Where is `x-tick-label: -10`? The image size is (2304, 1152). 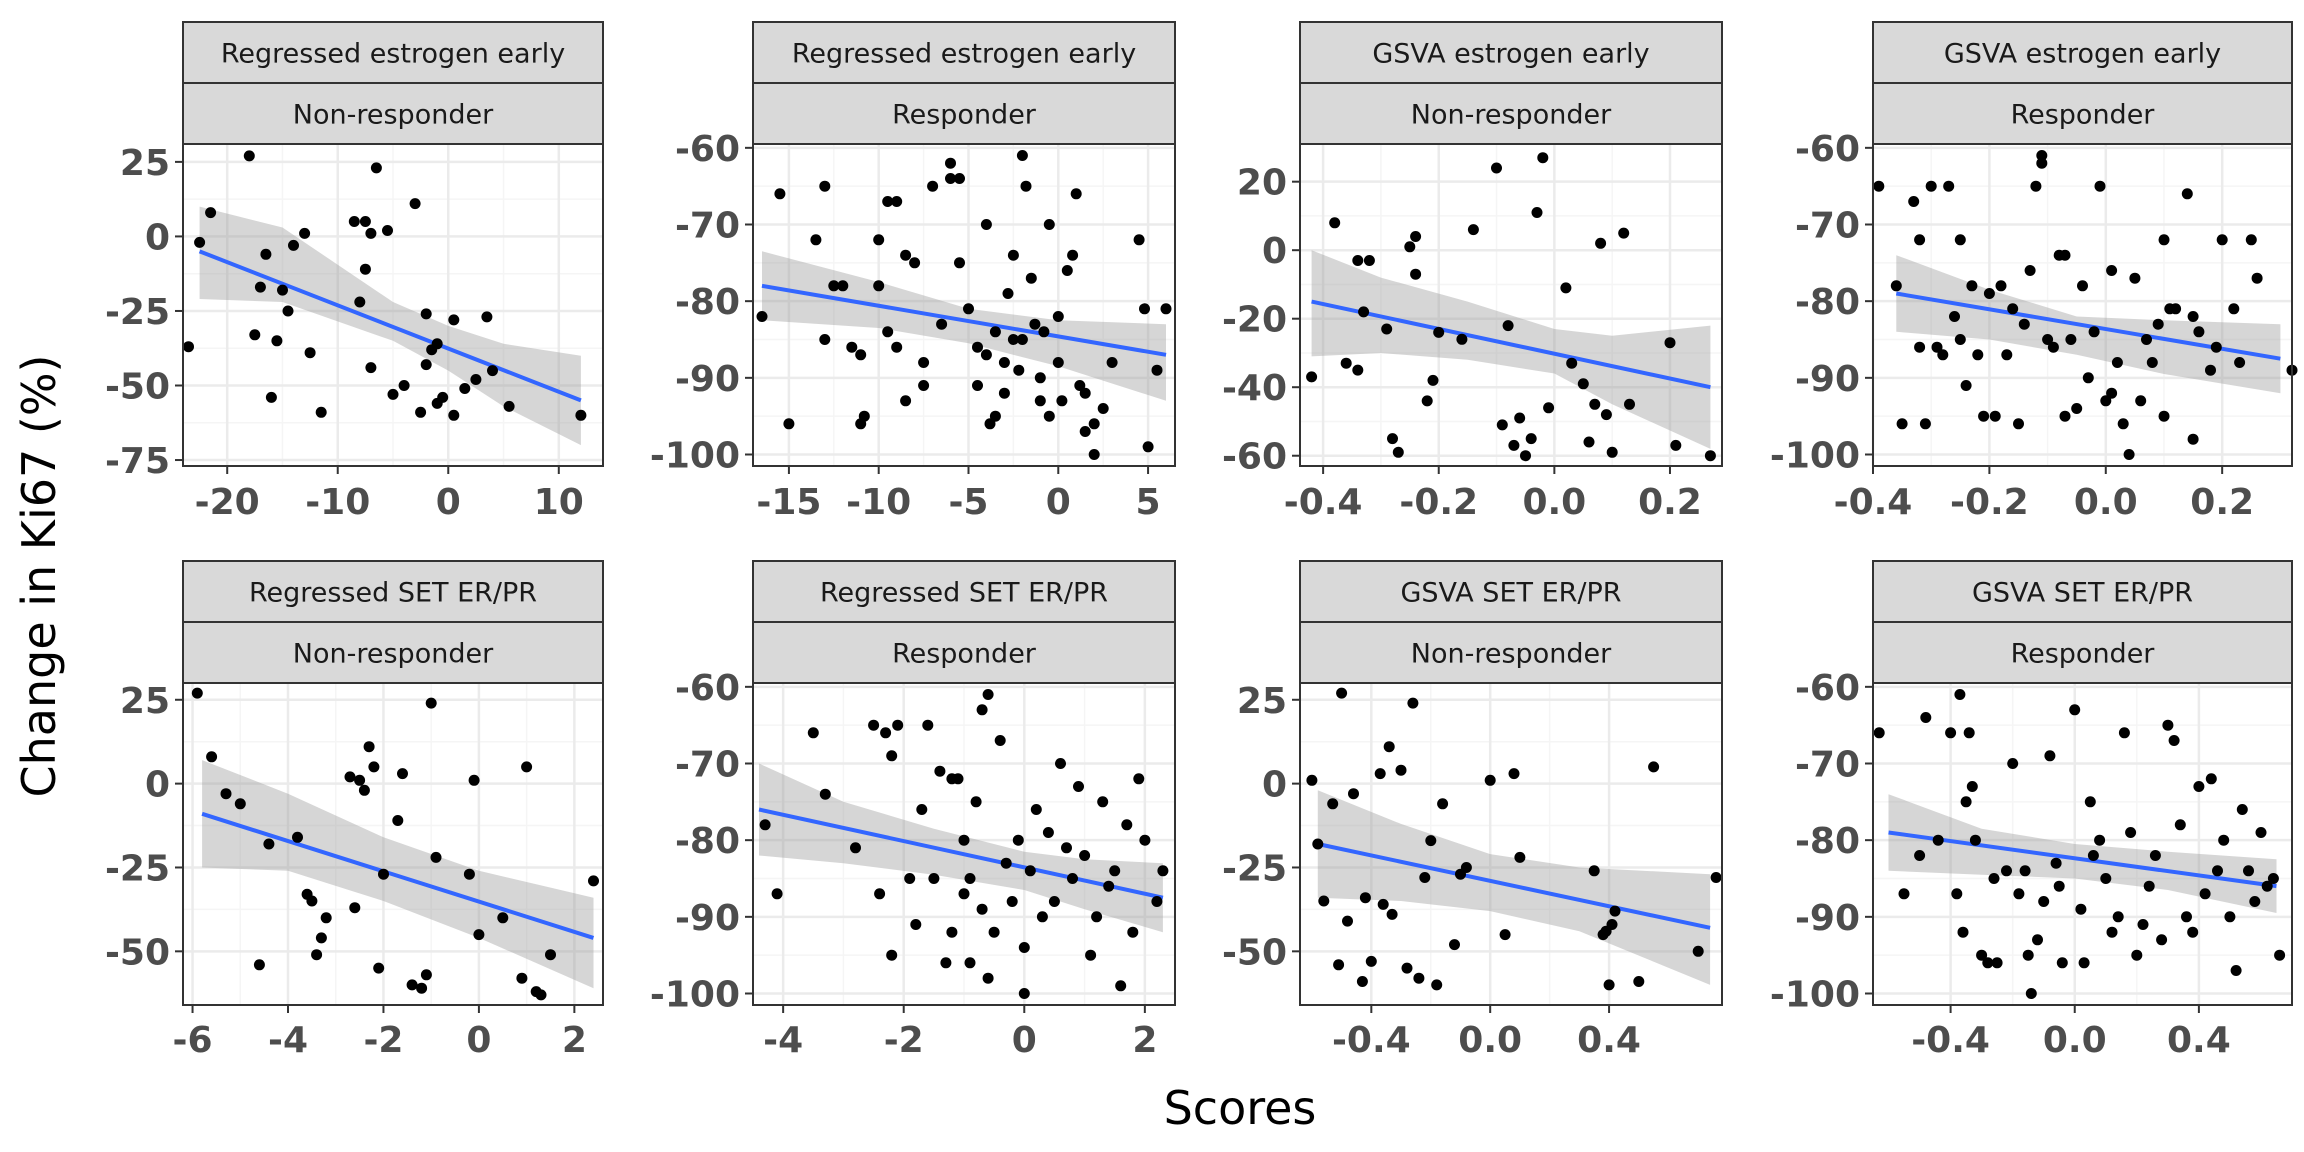
x-tick-label: -10 is located at coordinates (878, 502).